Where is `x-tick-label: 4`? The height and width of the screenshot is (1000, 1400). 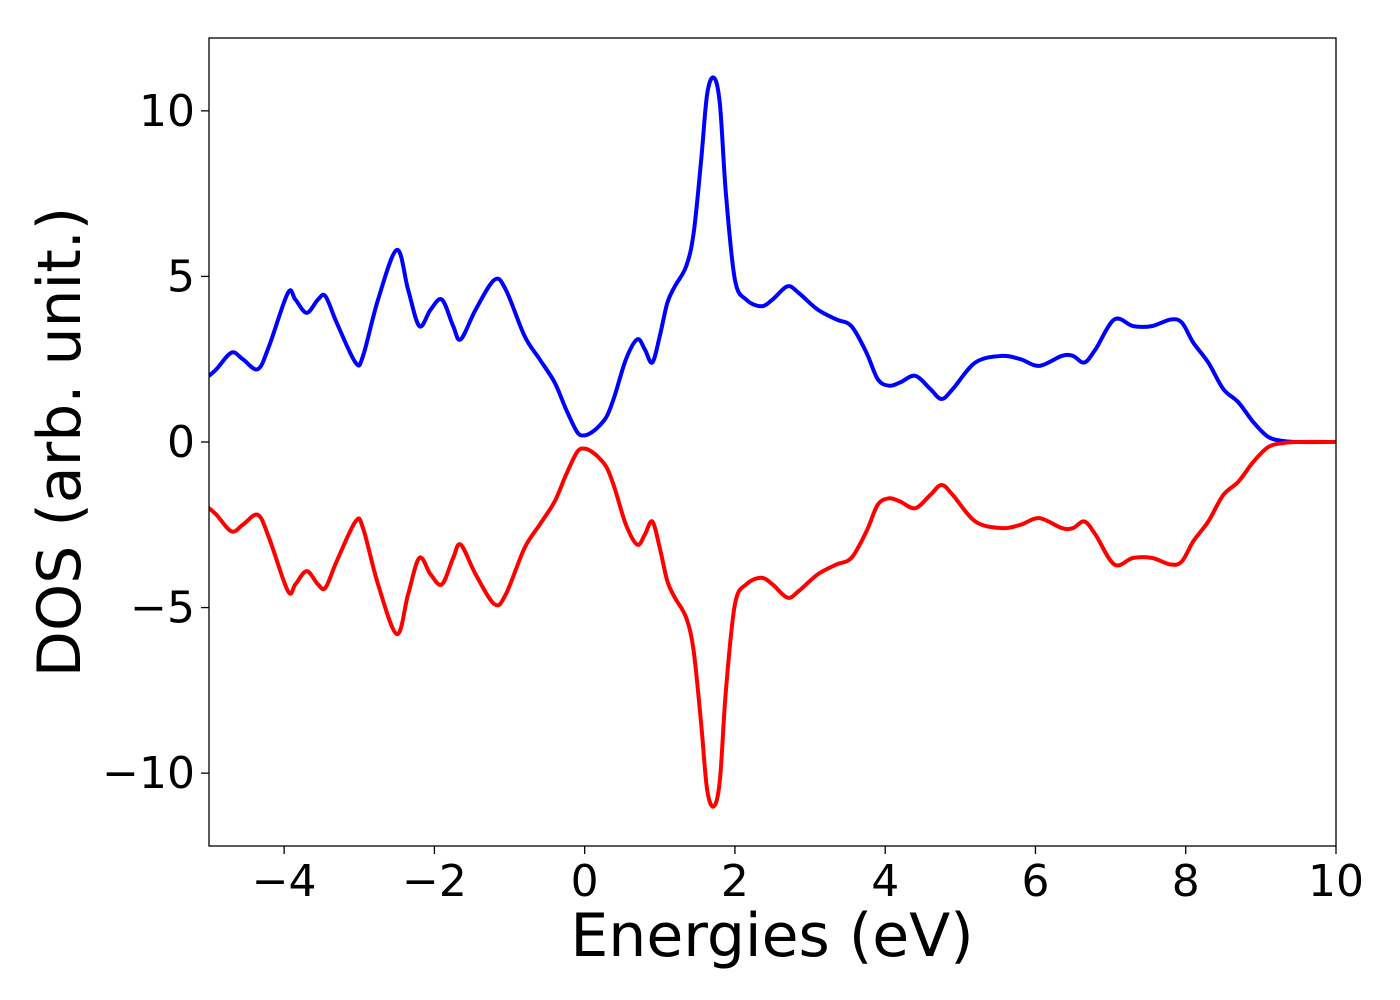 x-tick-label: 4 is located at coordinates (885, 881).